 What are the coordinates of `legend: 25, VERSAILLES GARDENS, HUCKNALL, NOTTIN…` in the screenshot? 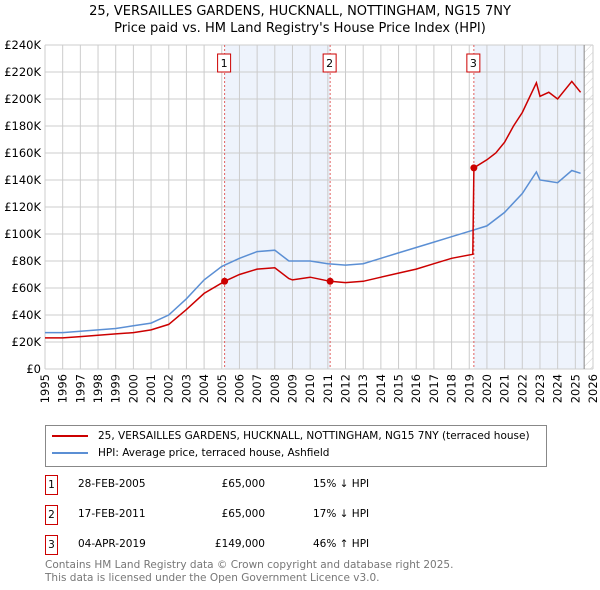 It's located at (296, 446).